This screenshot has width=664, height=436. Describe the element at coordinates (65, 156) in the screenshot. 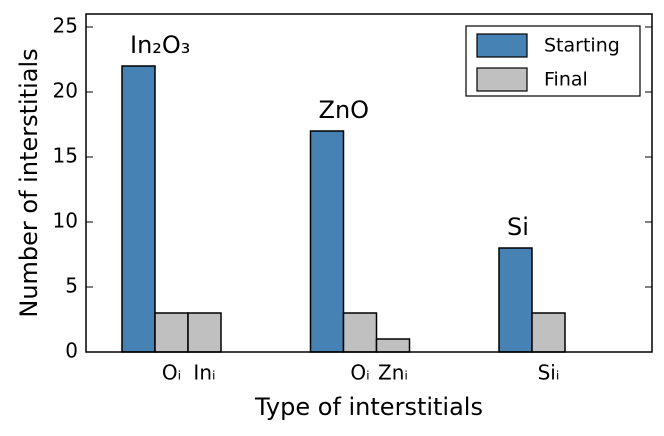

I see `y-tick-label: 15` at that location.